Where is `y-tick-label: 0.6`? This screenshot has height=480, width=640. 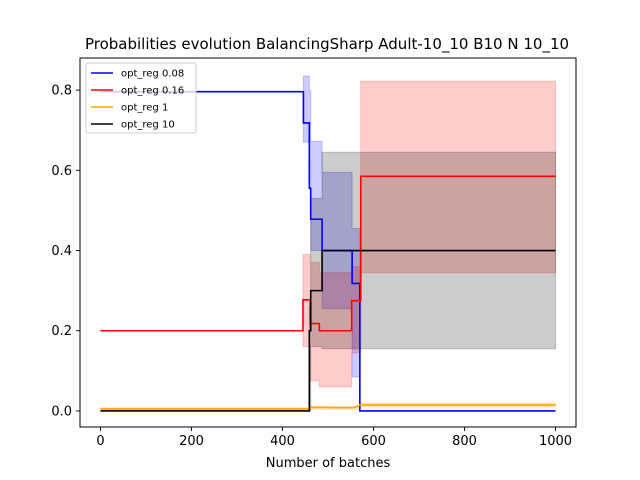 y-tick-label: 0.6 is located at coordinates (61, 171).